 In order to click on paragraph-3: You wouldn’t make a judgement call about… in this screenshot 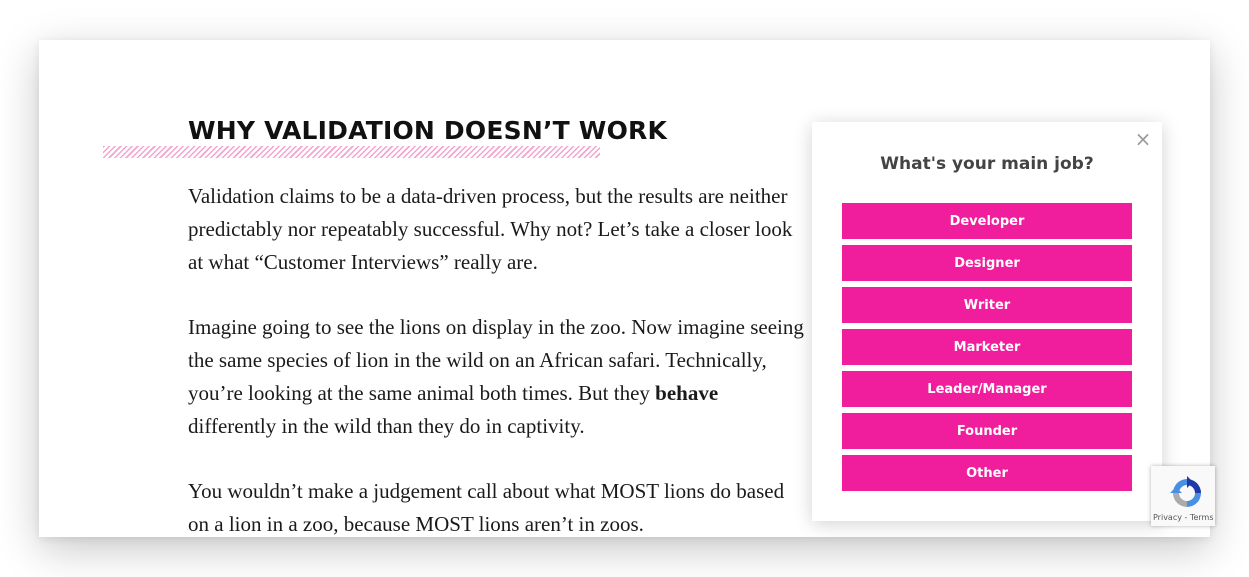, I will do `click(486, 507)`.